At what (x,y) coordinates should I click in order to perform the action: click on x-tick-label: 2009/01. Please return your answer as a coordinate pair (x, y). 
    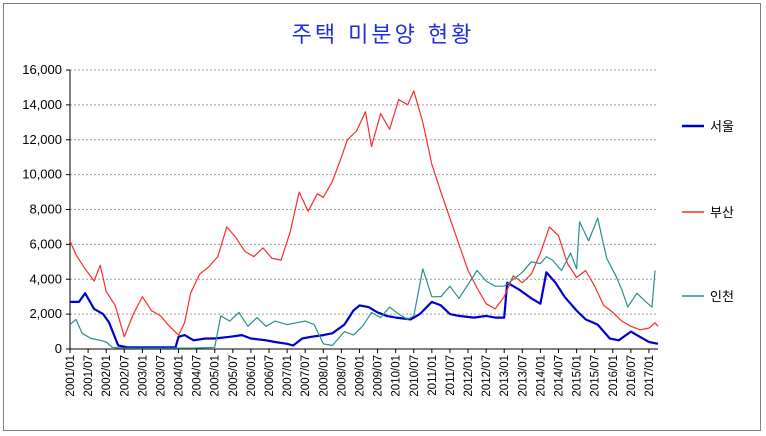
    Looking at the image, I should click on (360, 376).